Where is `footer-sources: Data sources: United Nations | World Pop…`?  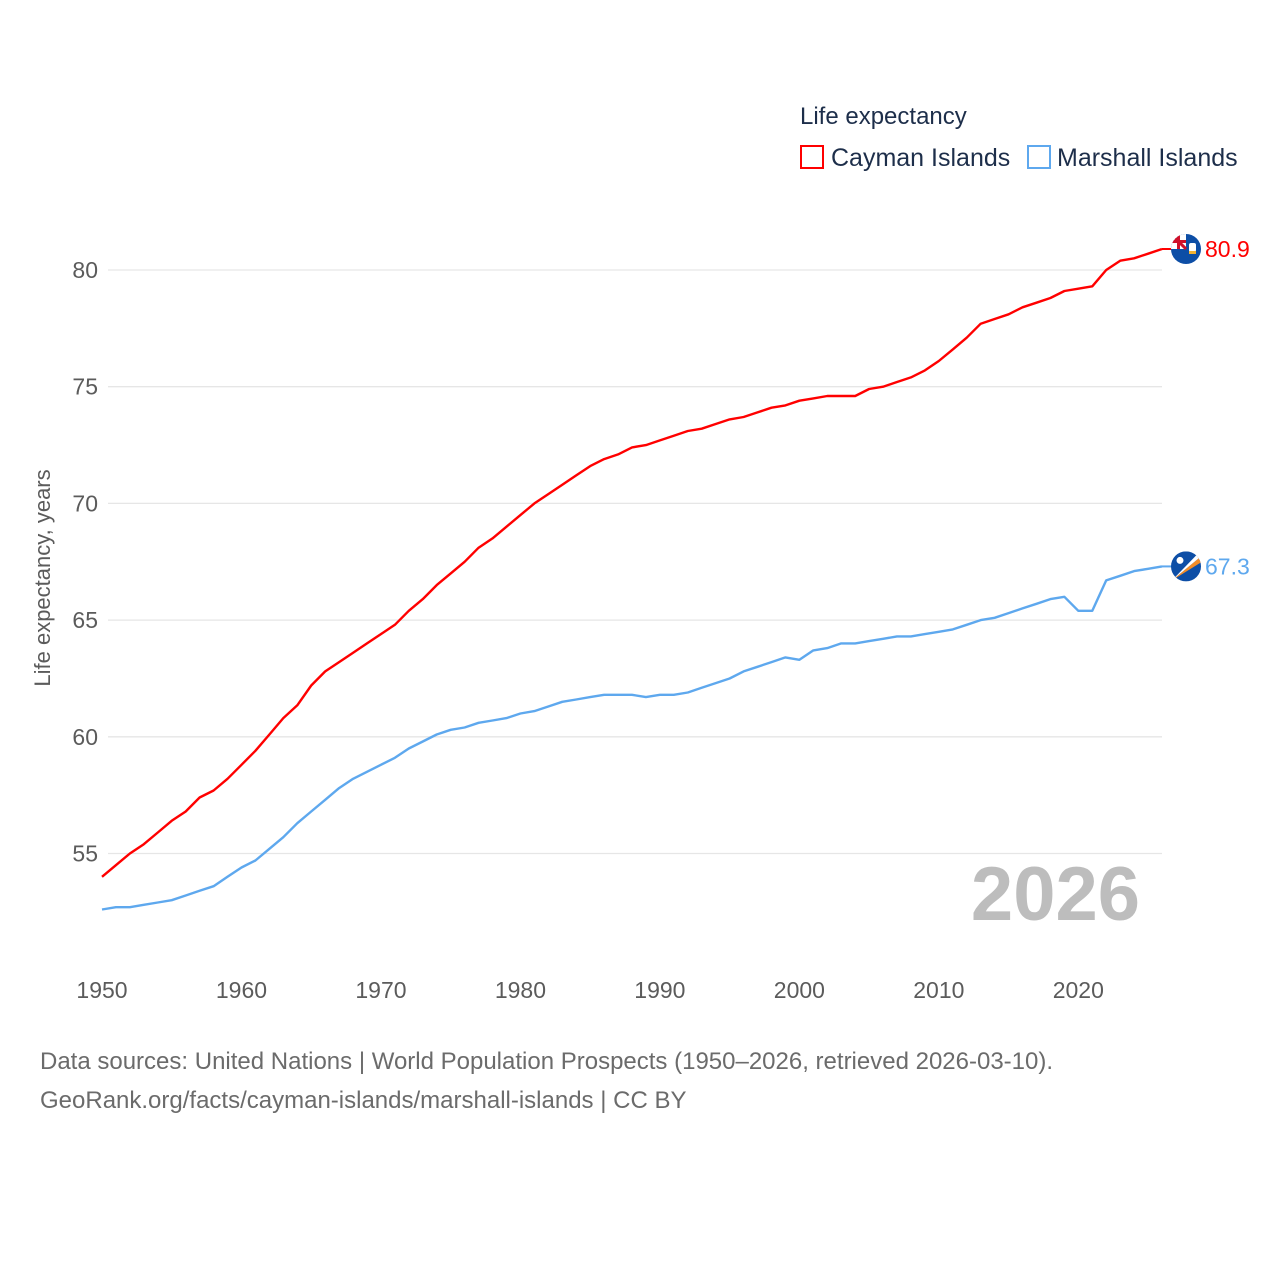 footer-sources: Data sources: United Nations | World Pop… is located at coordinates (546, 1061).